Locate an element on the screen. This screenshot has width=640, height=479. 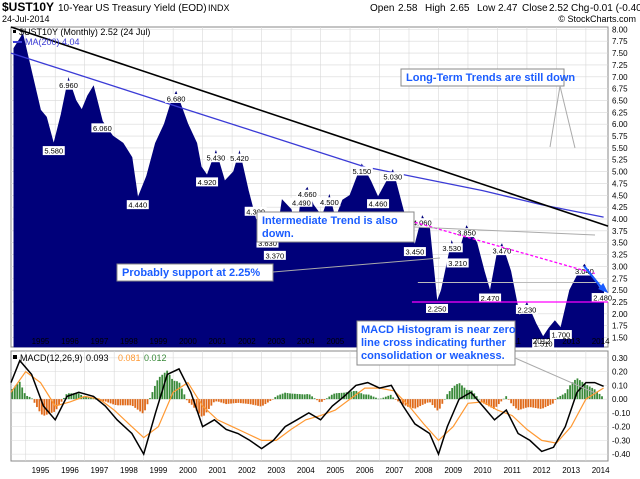
macd-x-tick: 2009 is located at coordinates (453, 470).